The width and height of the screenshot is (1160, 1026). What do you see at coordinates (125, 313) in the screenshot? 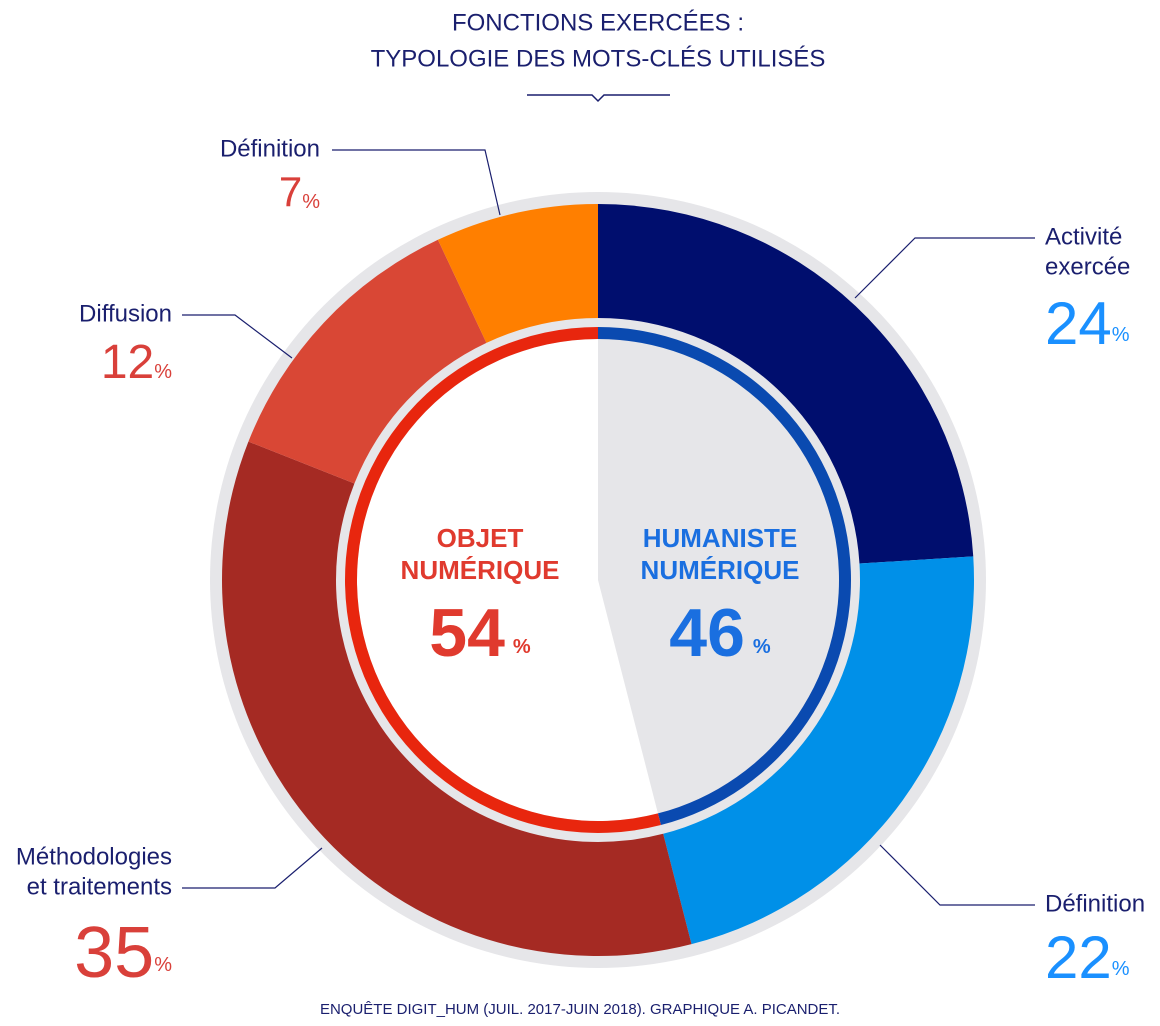
I see `category-label: Diffusion` at bounding box center [125, 313].